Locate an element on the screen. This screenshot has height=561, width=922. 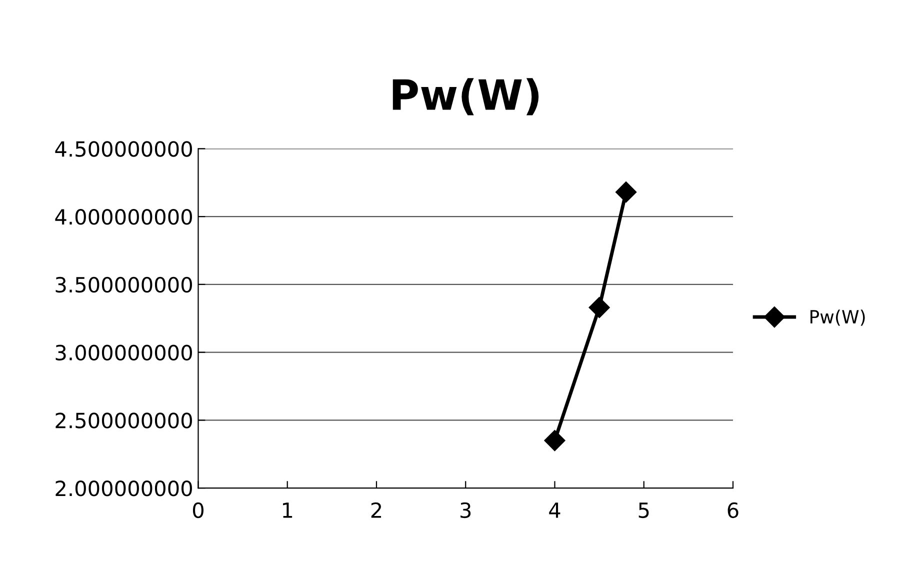
y-tick-label: 4.500000000 is located at coordinates (123, 149).